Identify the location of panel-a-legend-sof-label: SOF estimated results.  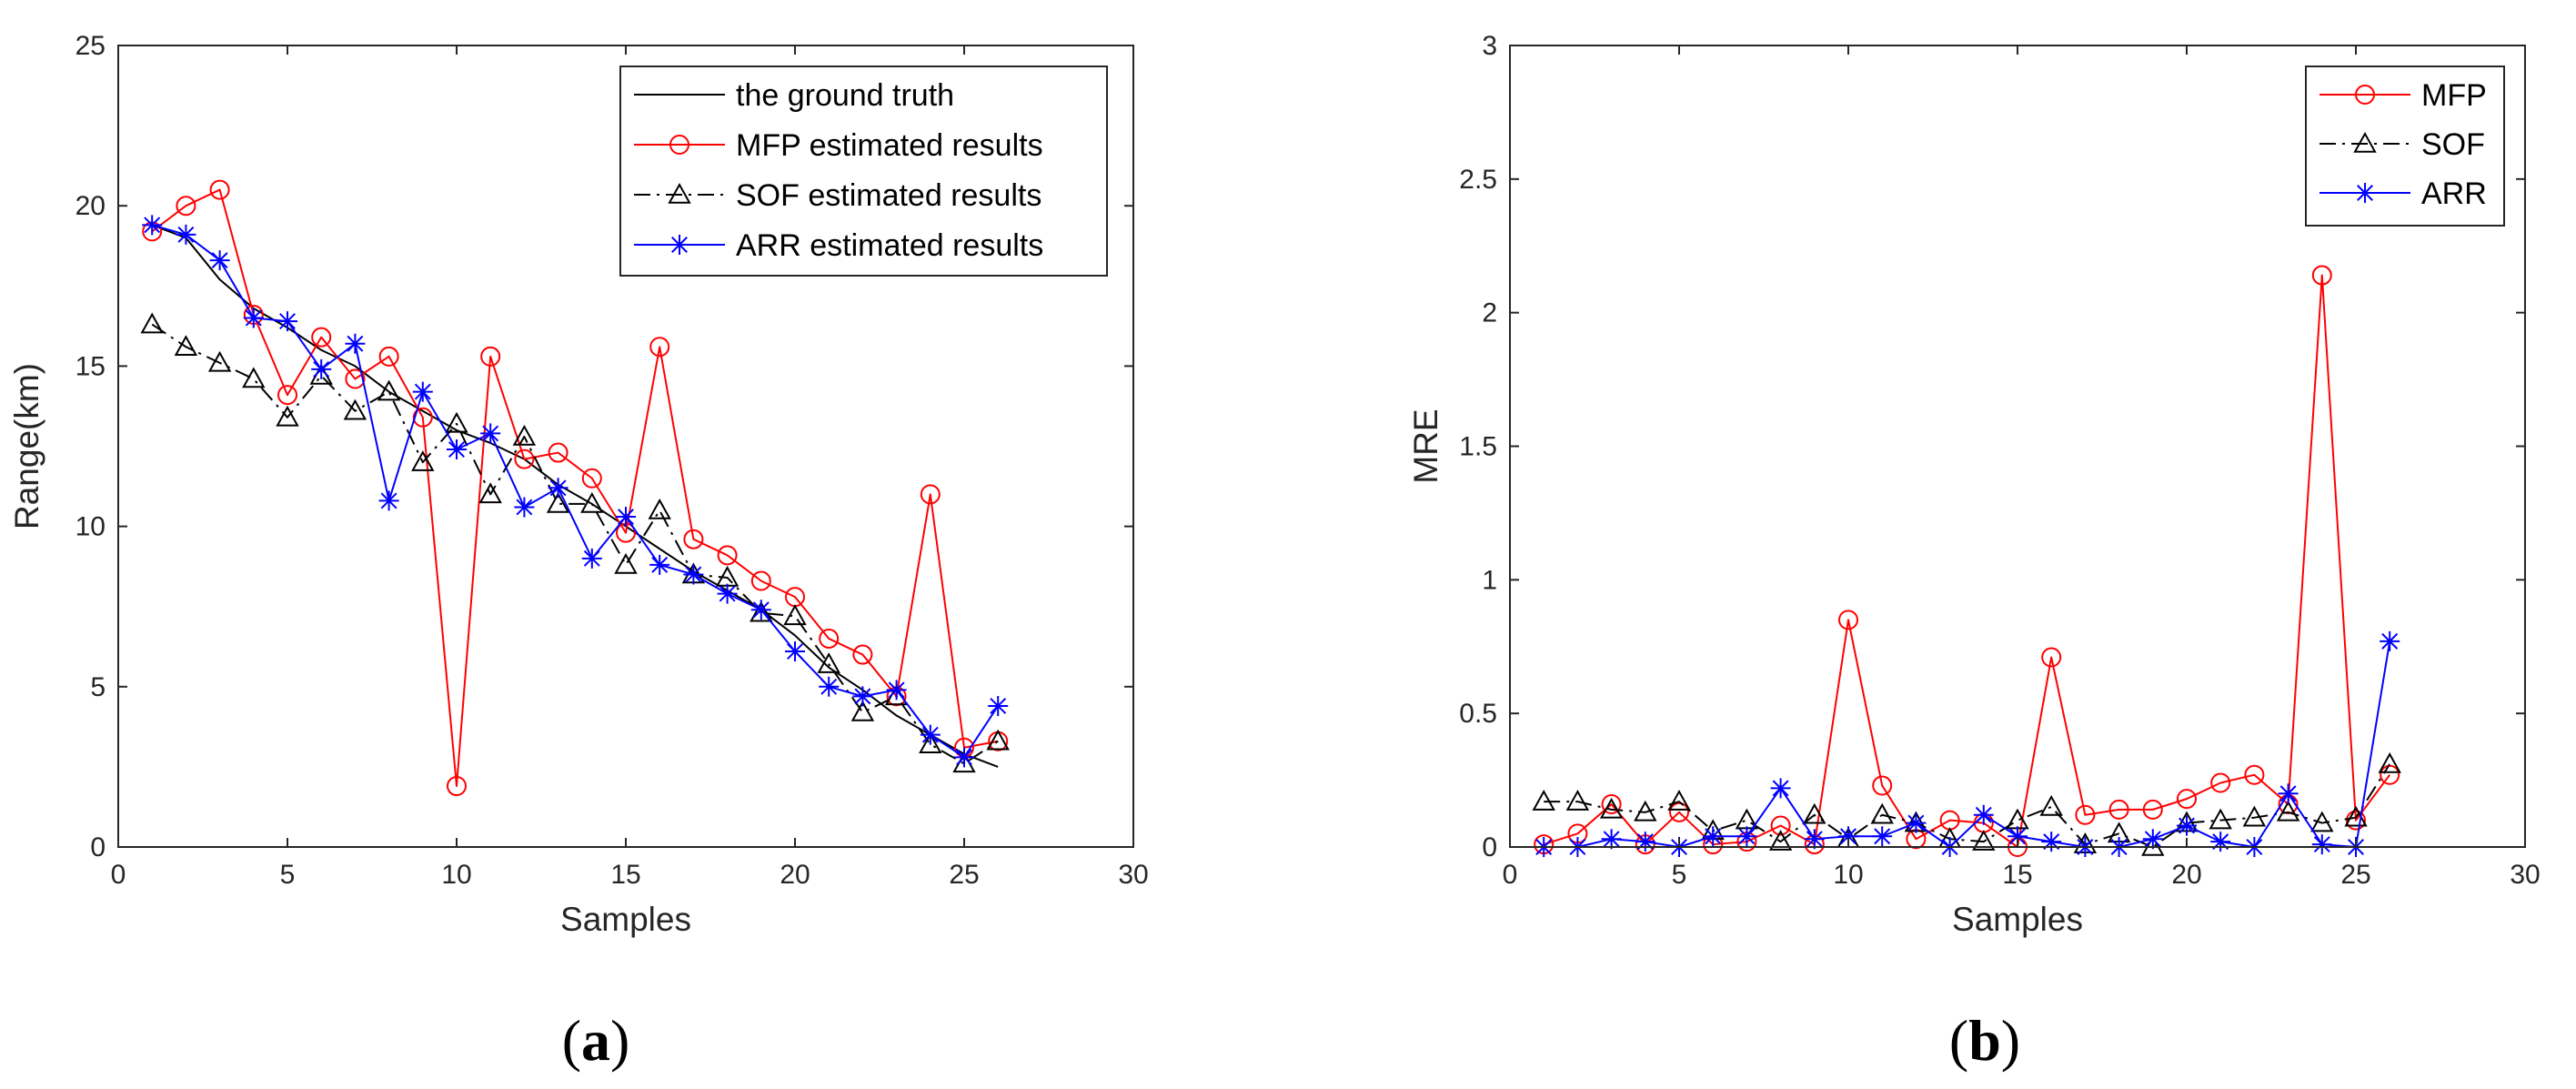
(888, 195).